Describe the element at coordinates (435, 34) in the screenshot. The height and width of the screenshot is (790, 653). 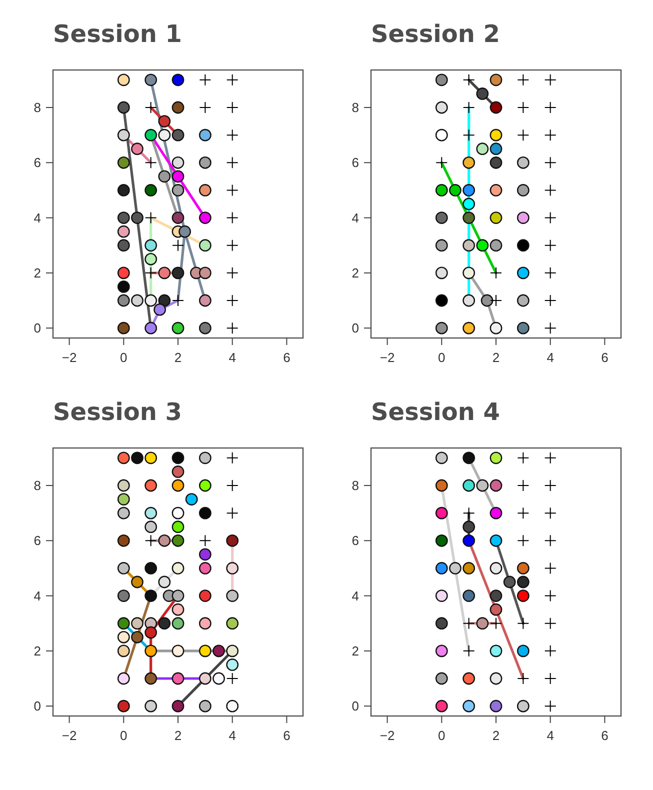
I see `chart-title: Session 2` at that location.